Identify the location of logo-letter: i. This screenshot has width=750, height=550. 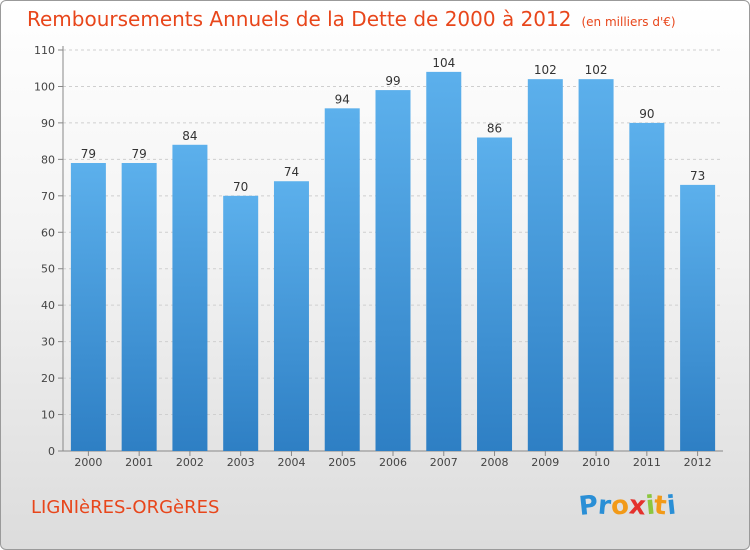
(671, 506).